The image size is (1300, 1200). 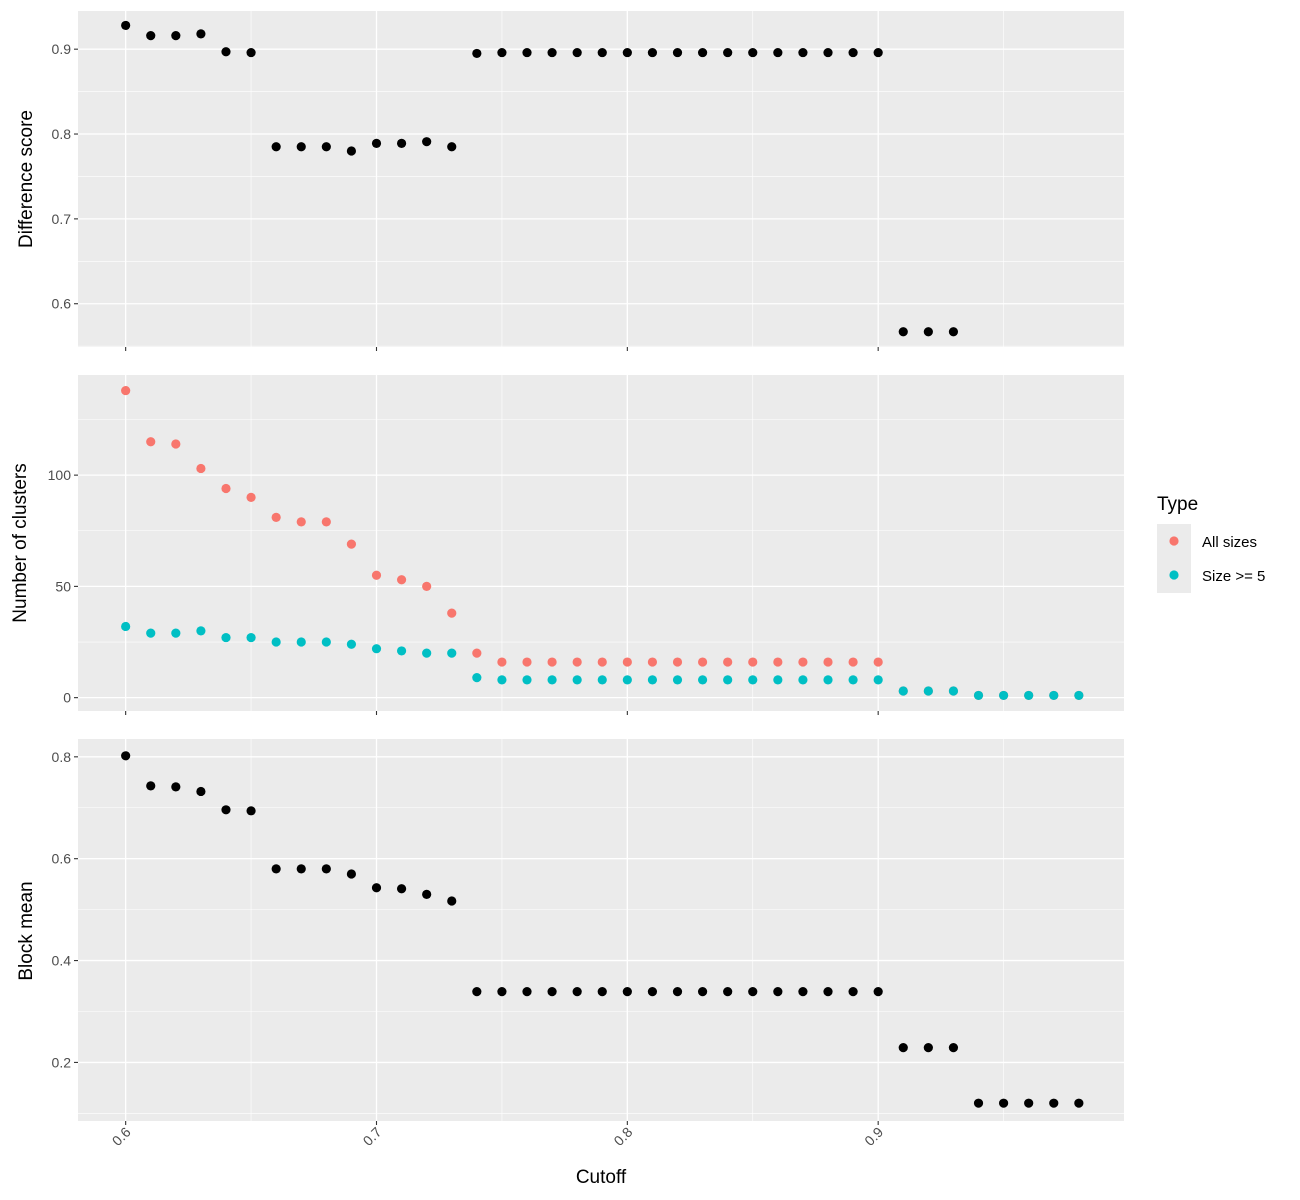 I want to click on y-tick-label: 0.7, so click(x=62, y=219).